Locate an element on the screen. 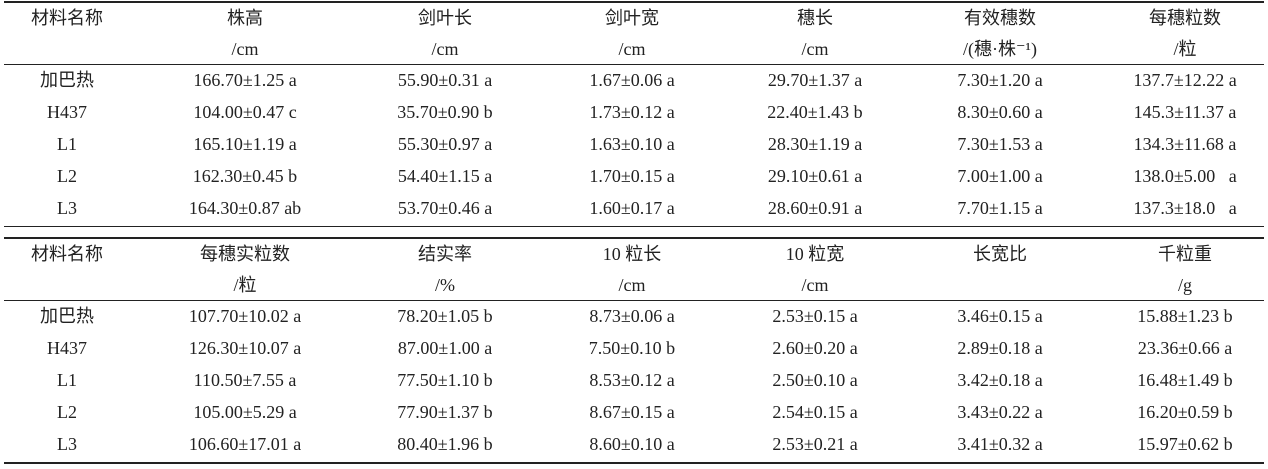 The image size is (1268, 469). table-cell: 166.70±1.25 a is located at coordinates (245, 80).